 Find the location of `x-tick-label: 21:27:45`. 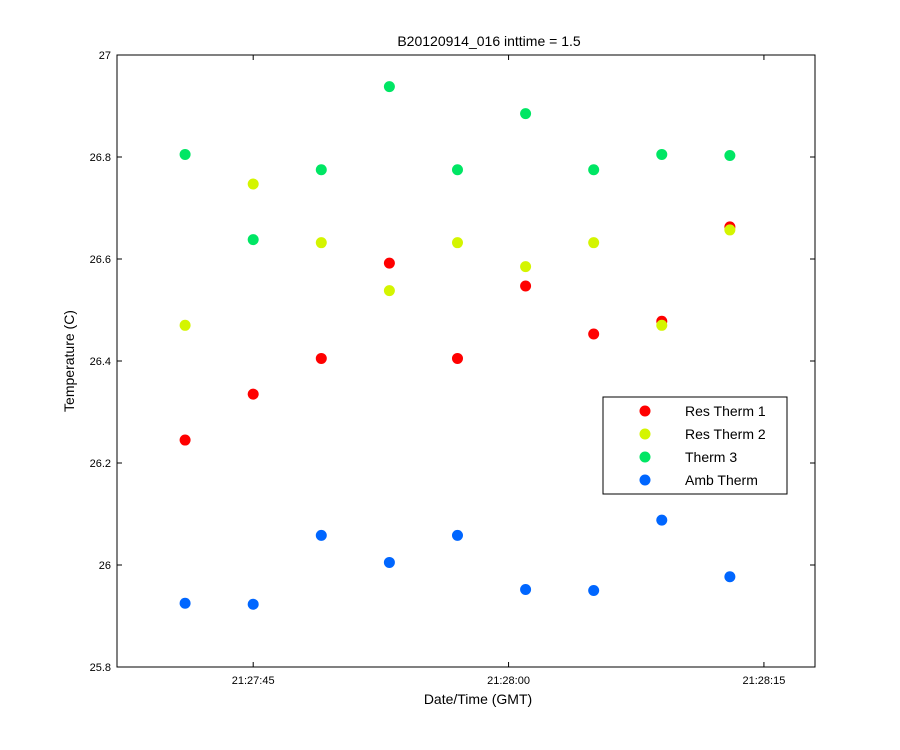

x-tick-label: 21:27:45 is located at coordinates (253, 681).